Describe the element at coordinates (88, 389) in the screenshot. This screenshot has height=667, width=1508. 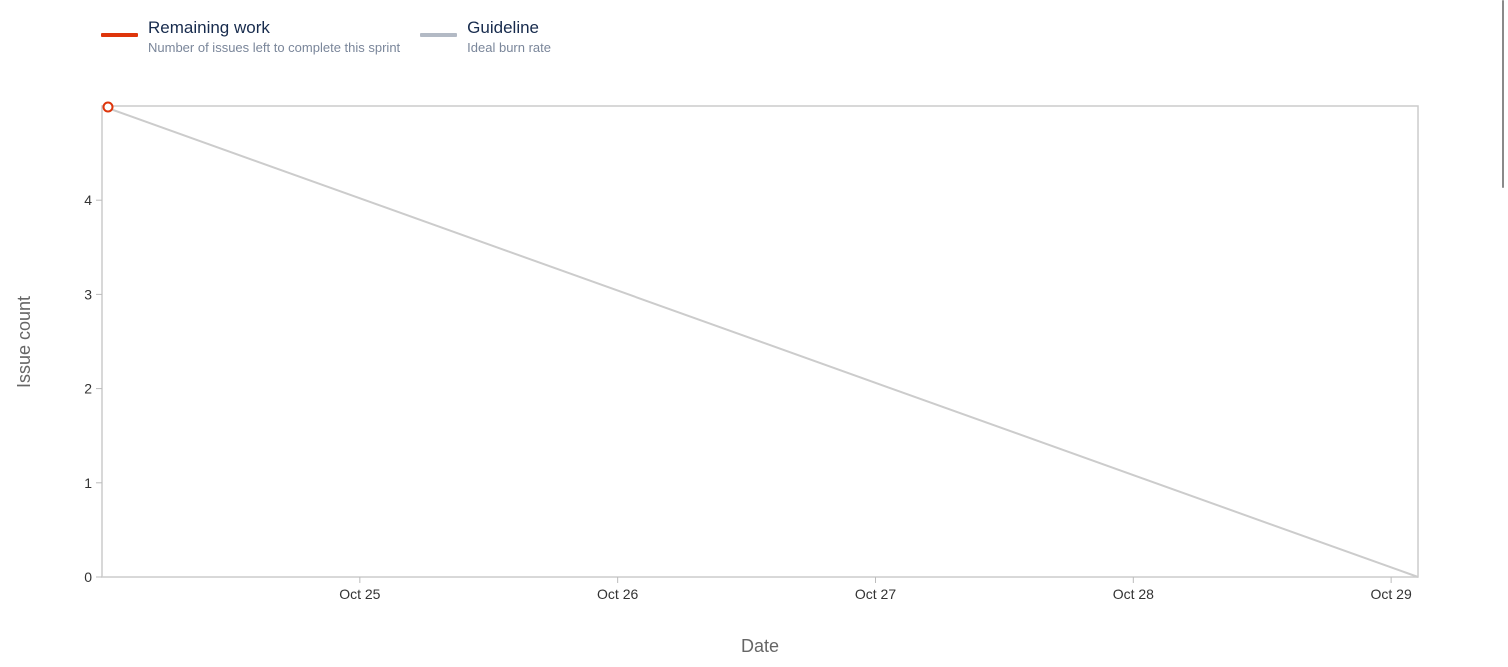
I see `y-tick-label: 2` at that location.